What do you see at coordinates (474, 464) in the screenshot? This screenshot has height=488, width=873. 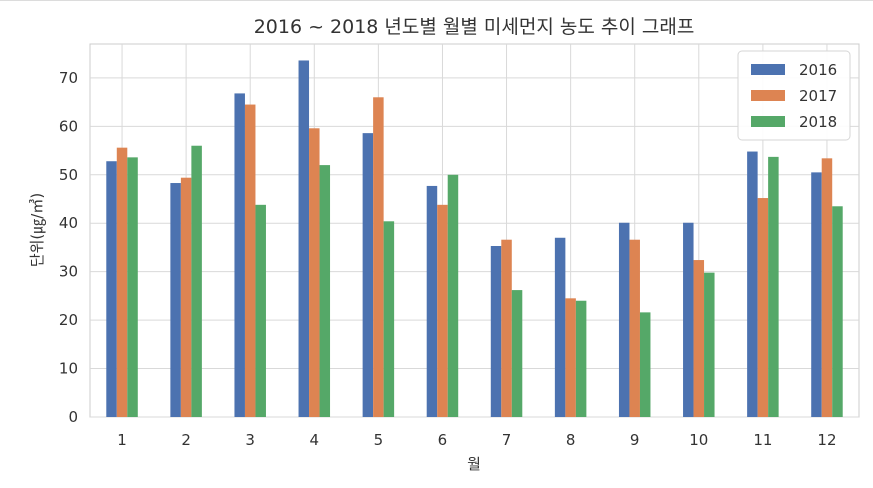 I see `x-axis-label: 월` at bounding box center [474, 464].